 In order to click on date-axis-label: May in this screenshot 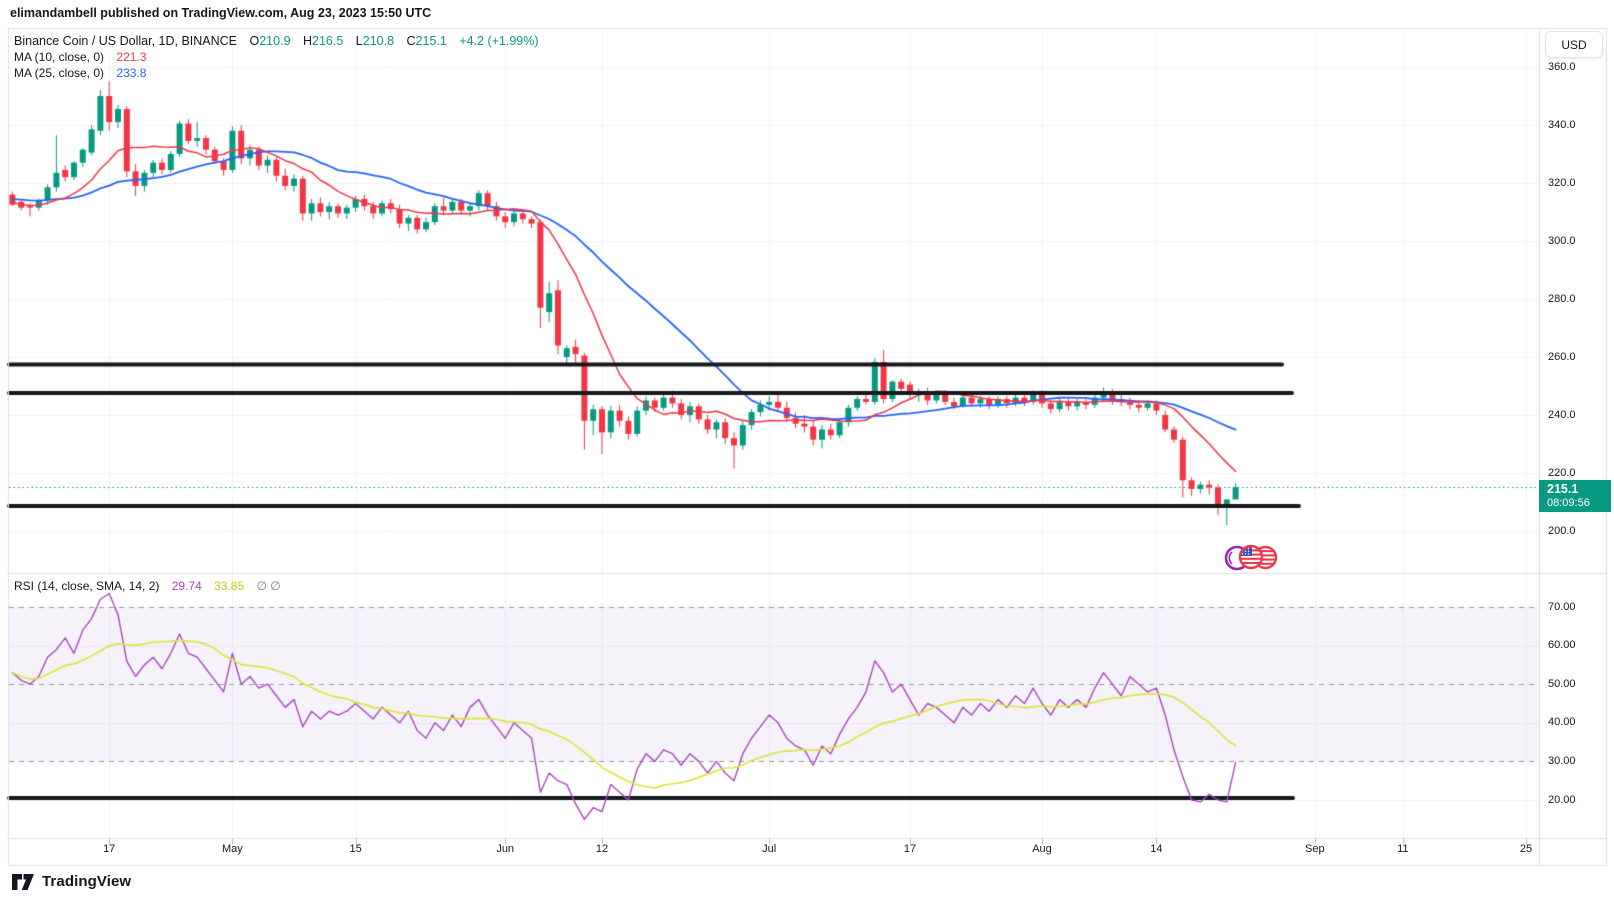, I will do `click(232, 849)`.